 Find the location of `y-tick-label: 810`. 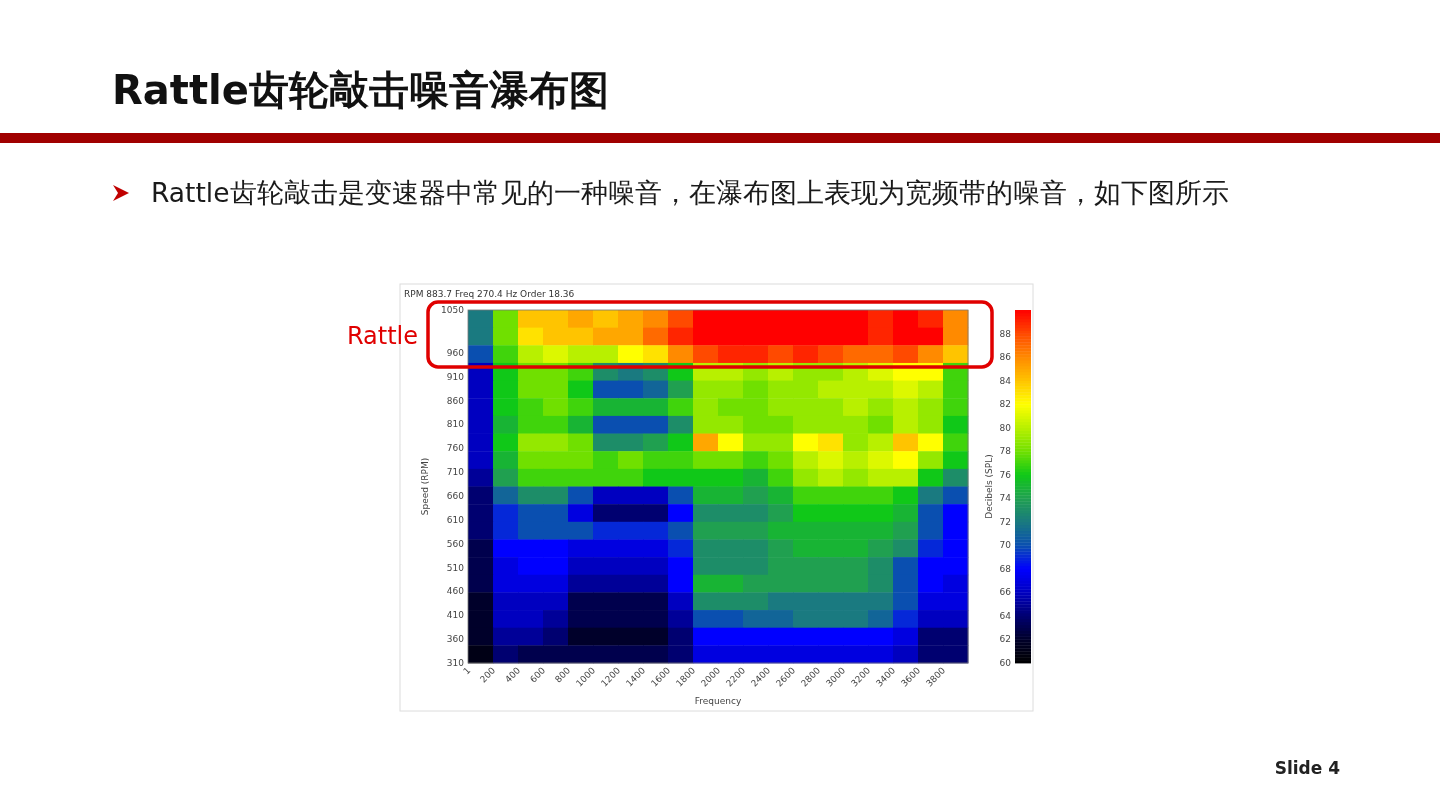

y-tick-label: 810 is located at coordinates (455, 424).